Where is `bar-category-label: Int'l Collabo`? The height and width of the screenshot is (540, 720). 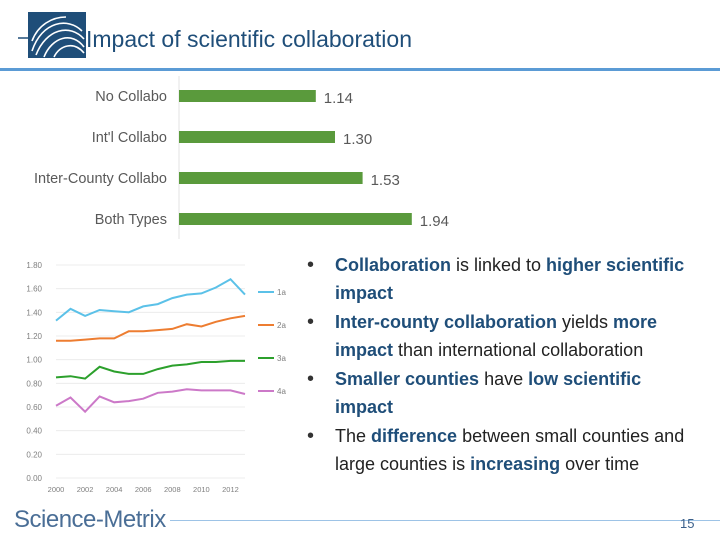
bar-category-label: Int'l Collabo is located at coordinates (129, 138).